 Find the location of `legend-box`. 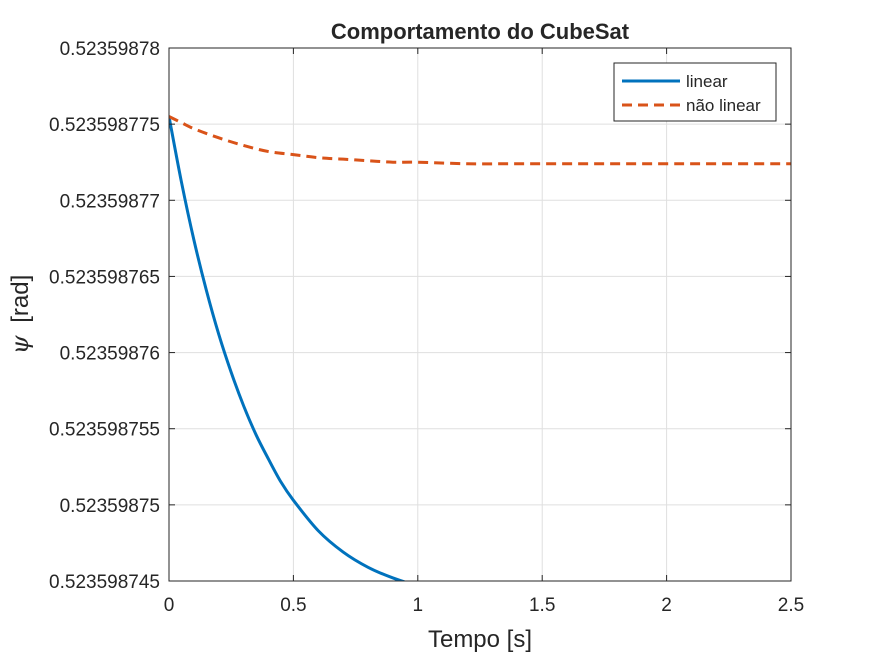

legend-box is located at coordinates (695, 92).